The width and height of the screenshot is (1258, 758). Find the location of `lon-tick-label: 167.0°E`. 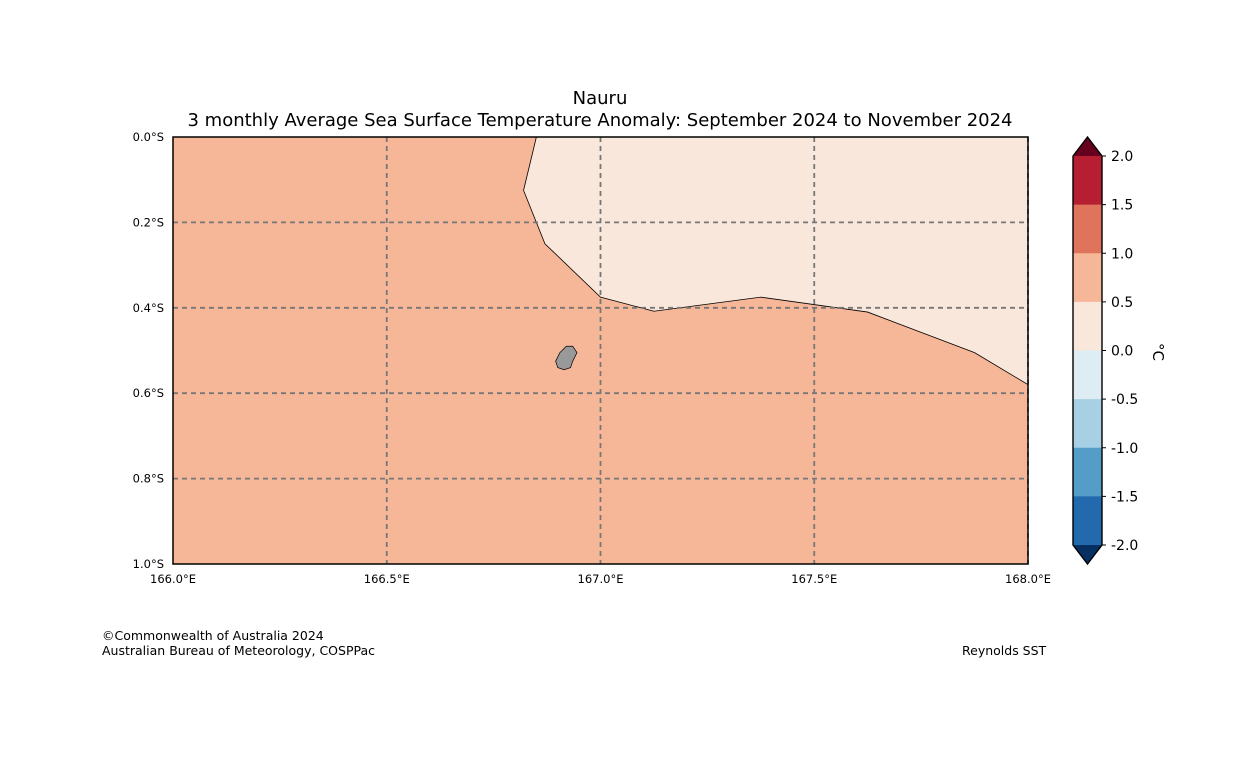

lon-tick-label: 167.0°E is located at coordinates (601, 579).